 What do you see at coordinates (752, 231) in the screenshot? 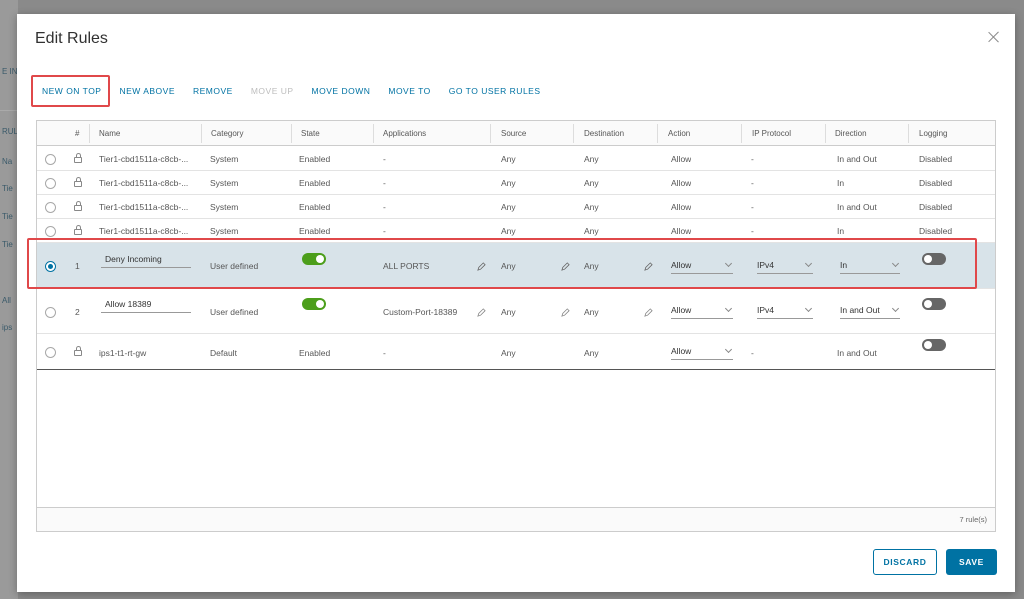
I see `rule-ip-protocol: -` at bounding box center [752, 231].